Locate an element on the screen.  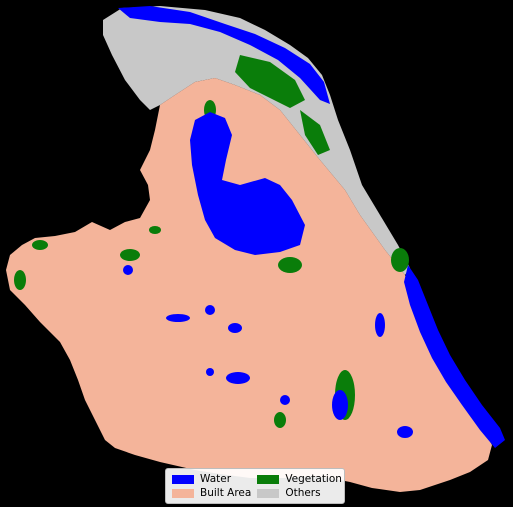
legend-label-built-area: Built Area is located at coordinates (226, 493).